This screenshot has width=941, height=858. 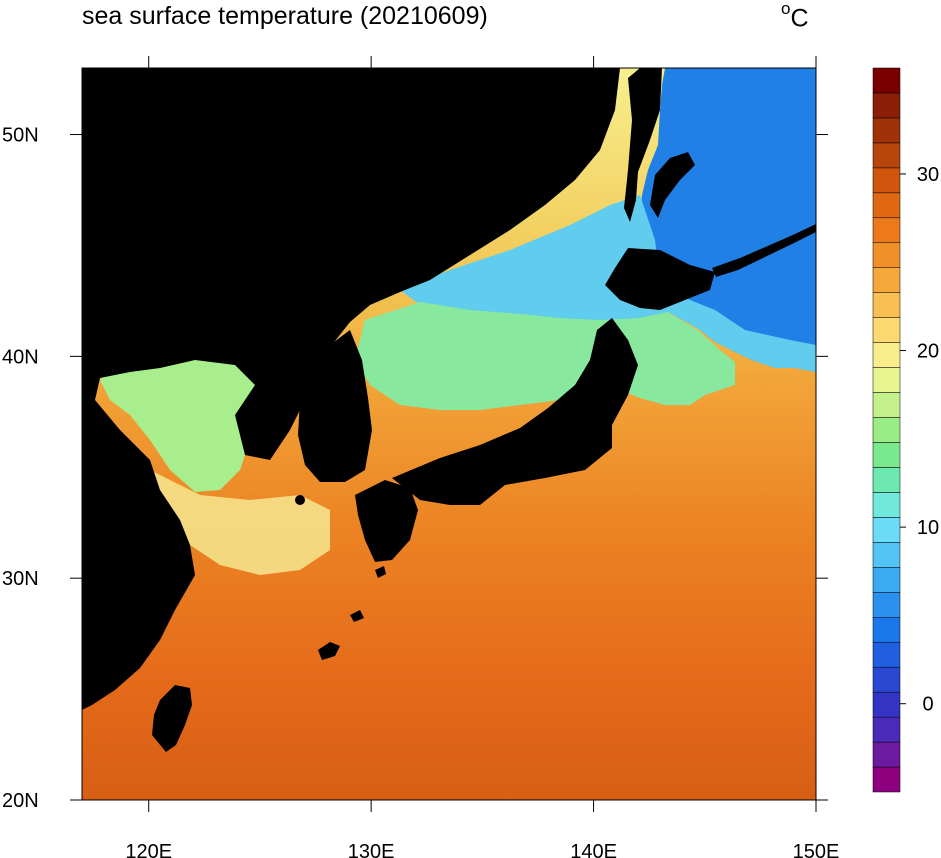 I want to click on jeju-island-land, so click(x=300, y=500).